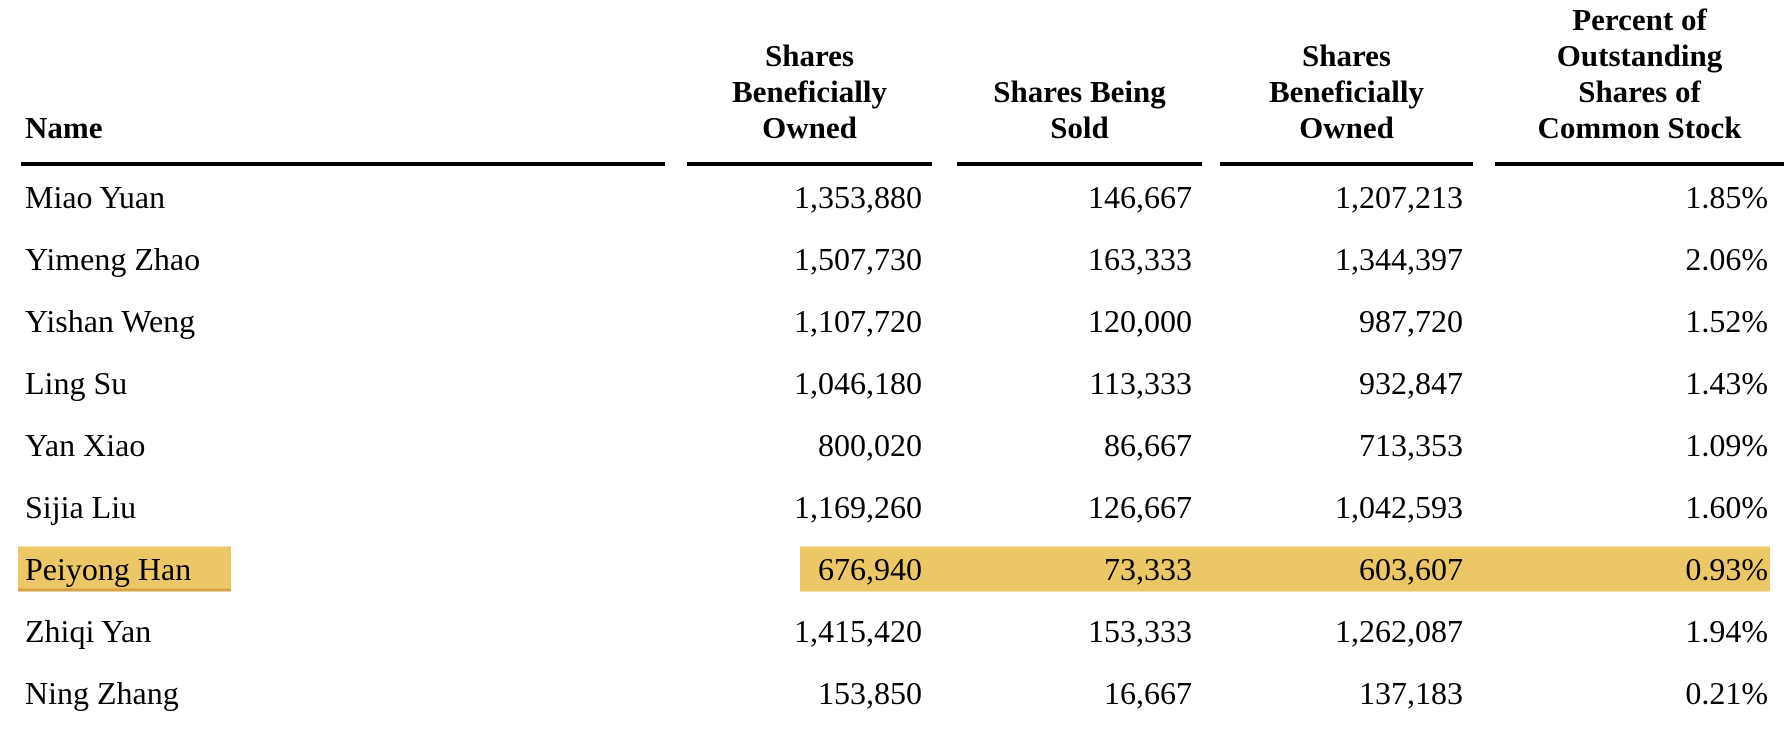 This screenshot has height=740, width=1784. Describe the element at coordinates (1140, 196) in the screenshot. I see `shares-sold-value: 146,667` at that location.